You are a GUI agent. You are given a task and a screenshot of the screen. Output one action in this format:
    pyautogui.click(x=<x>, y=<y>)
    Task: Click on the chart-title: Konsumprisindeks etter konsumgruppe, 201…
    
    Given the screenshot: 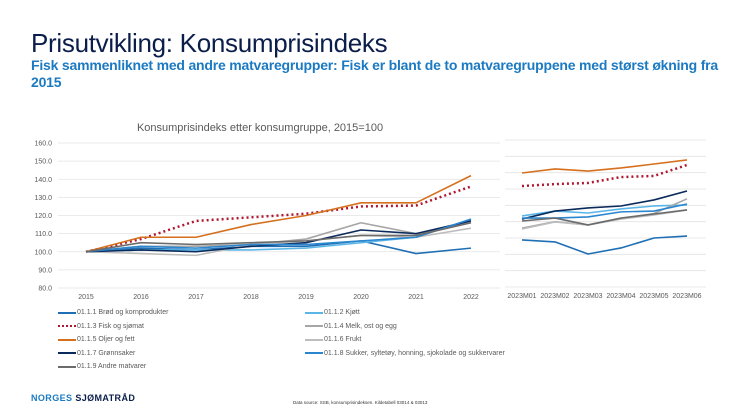 What is the action you would take?
    pyautogui.click(x=260, y=128)
    